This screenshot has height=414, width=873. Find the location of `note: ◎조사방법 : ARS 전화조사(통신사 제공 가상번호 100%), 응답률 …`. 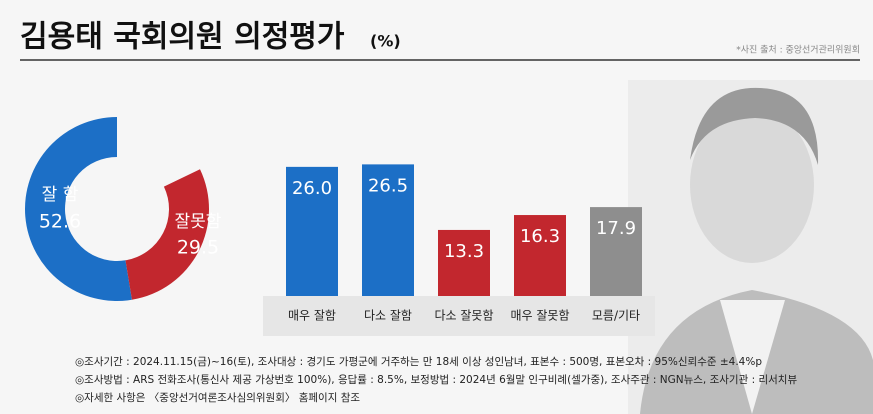

note: ◎조사방법 : ARS 전화조사(통신사 제공 가상번호 100%), 응답률 … is located at coordinates (436, 380).